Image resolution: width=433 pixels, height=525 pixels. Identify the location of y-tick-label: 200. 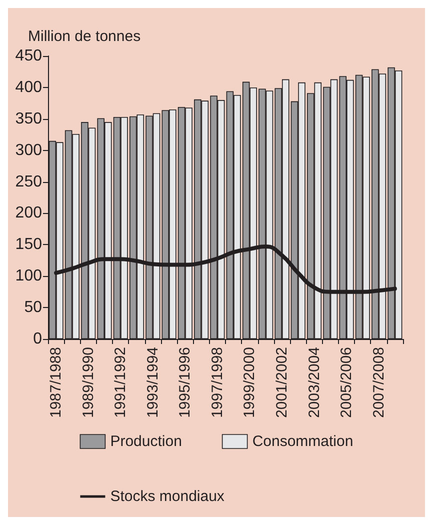
(28, 213).